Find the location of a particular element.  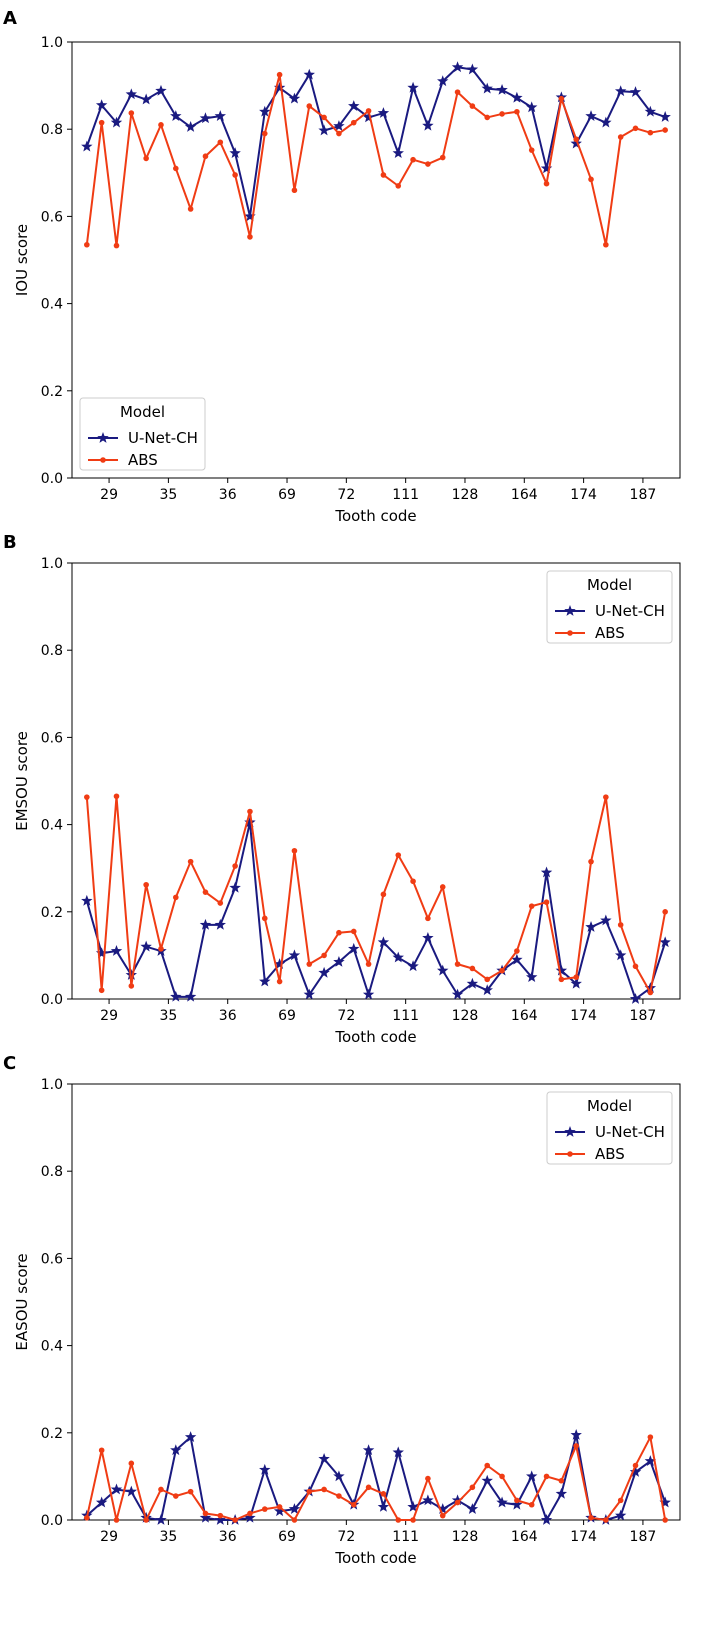

x-tick-label: 164 is located at coordinates (524, 1016).